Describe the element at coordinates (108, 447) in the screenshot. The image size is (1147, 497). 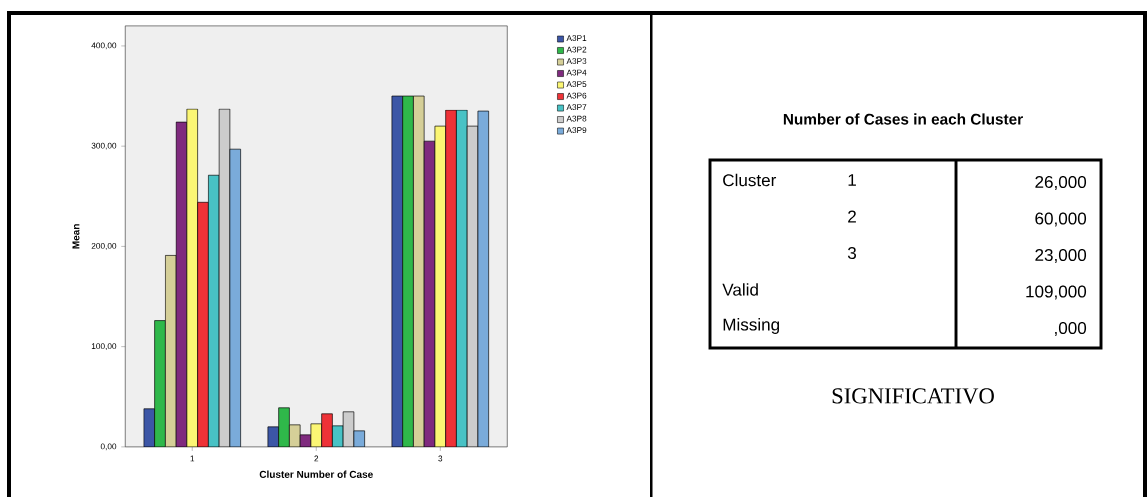
I see `y-tick-label: 0,00` at that location.